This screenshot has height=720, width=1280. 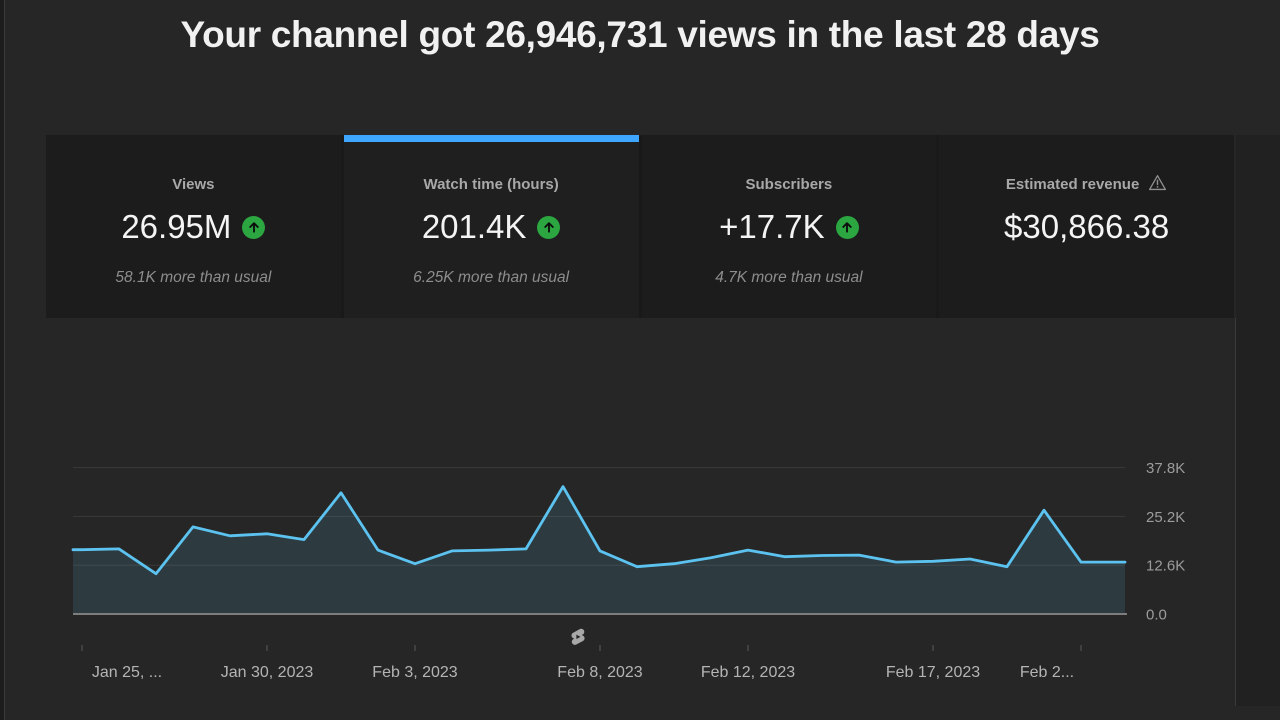 I want to click on tab-subscribers-value: +17.7K, so click(x=772, y=226).